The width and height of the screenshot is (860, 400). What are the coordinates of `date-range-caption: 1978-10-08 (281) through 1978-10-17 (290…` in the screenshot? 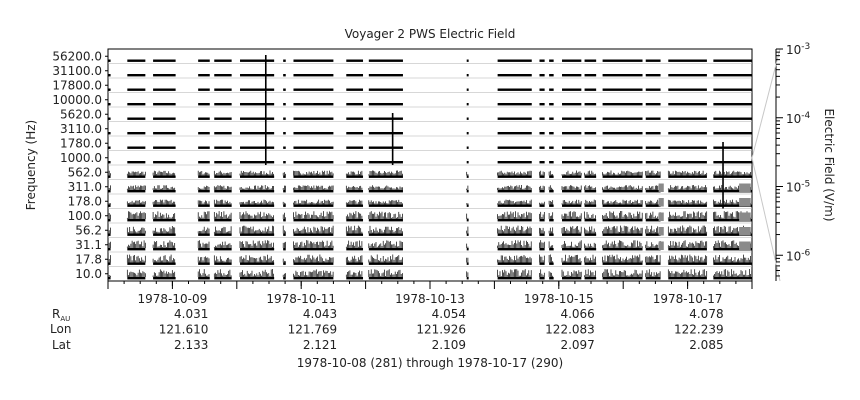 It's located at (430, 363).